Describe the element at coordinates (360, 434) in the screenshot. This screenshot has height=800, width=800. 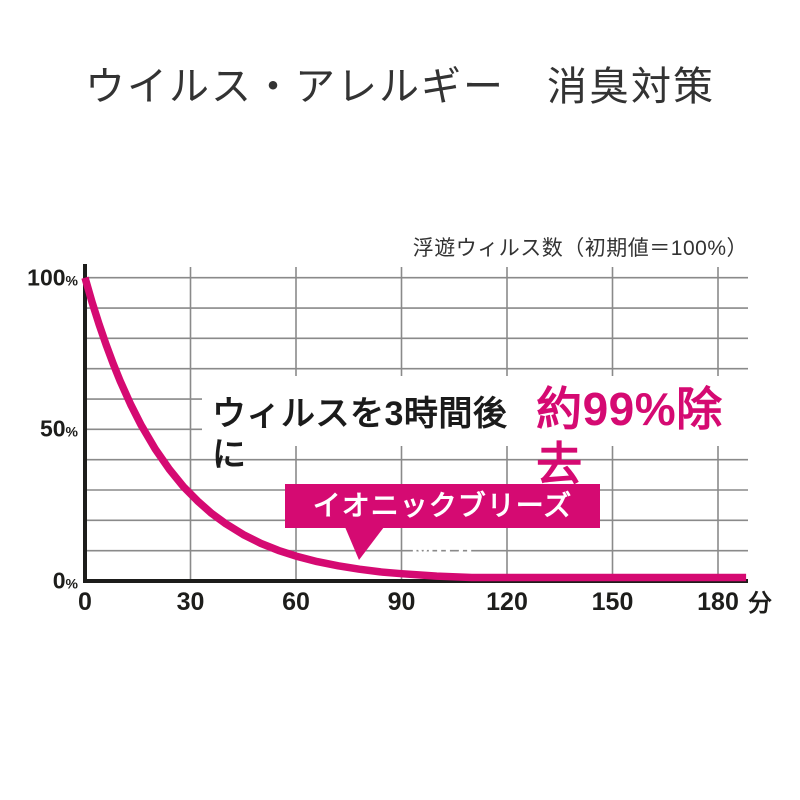
I see `claim-prefix: ウィルスを3時間後に` at that location.